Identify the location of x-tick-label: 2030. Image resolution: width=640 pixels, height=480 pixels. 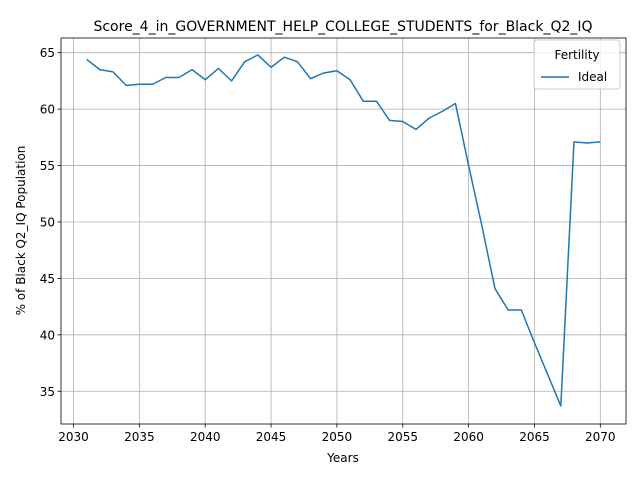
(73, 437).